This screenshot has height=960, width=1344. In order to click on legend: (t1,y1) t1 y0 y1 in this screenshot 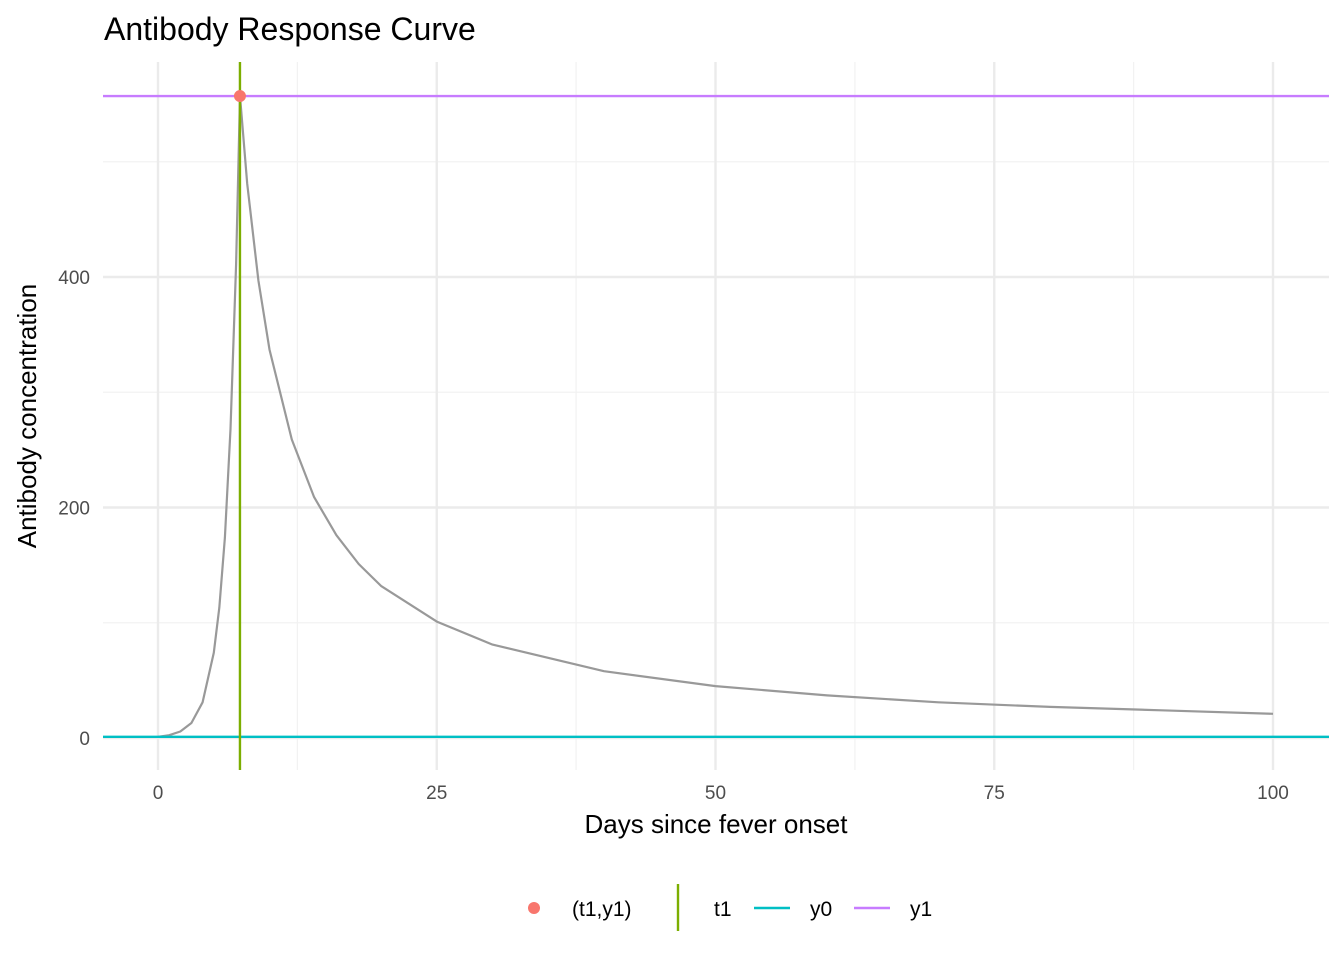, I will do `click(730, 907)`.